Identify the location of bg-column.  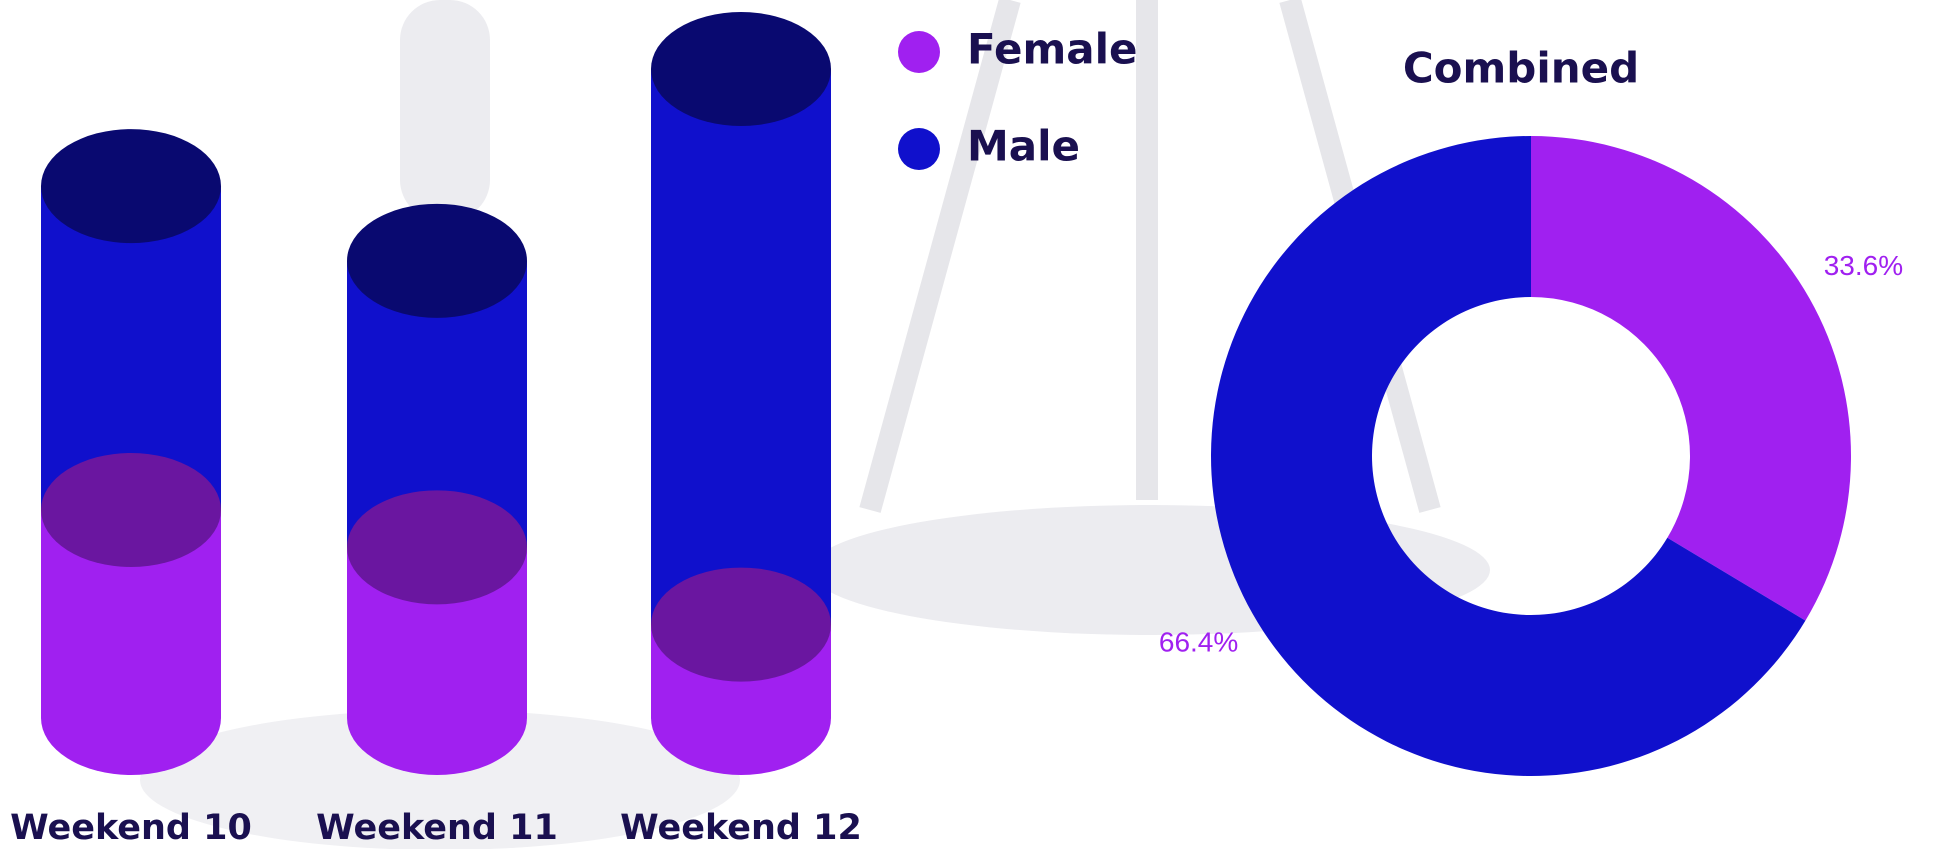
(445, 110).